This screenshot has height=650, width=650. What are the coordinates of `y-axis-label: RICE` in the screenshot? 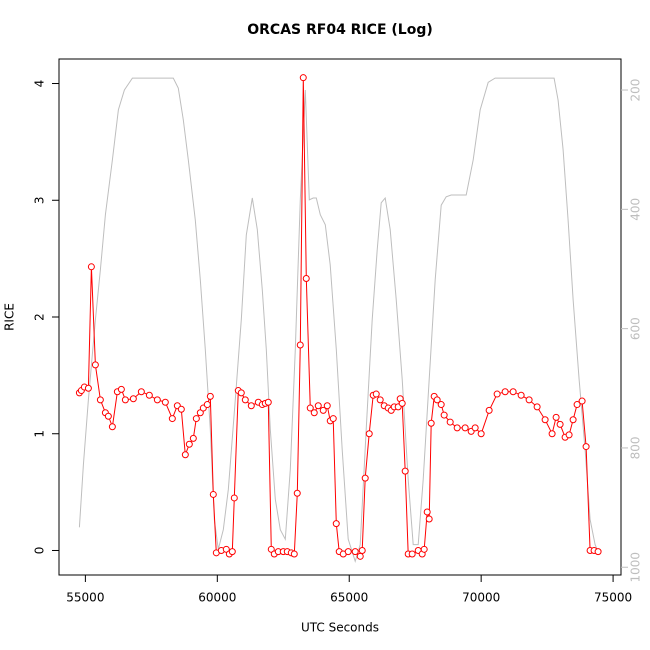 It's located at (10, 317).